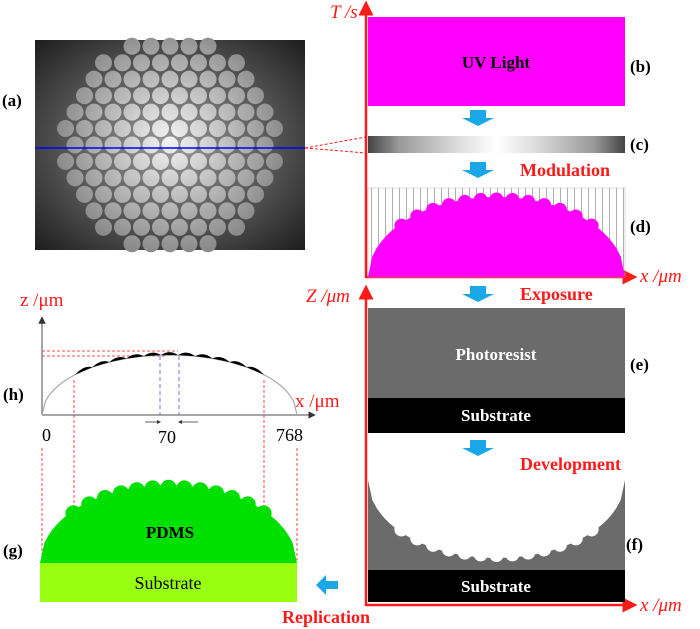  I want to click on tick-0: 0, so click(46, 435).